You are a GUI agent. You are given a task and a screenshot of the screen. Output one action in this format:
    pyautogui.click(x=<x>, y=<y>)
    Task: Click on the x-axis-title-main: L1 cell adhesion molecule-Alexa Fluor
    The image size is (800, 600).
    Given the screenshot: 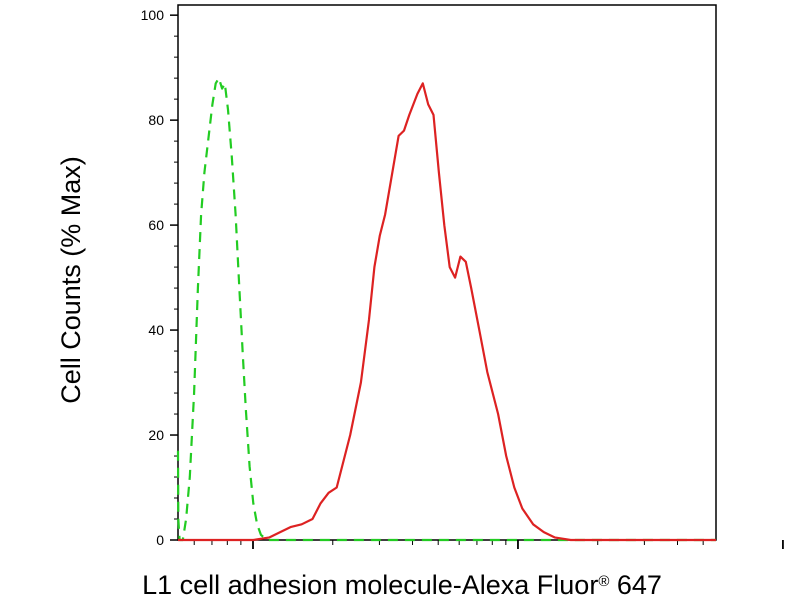 What is the action you would take?
    pyautogui.click(x=370, y=585)
    